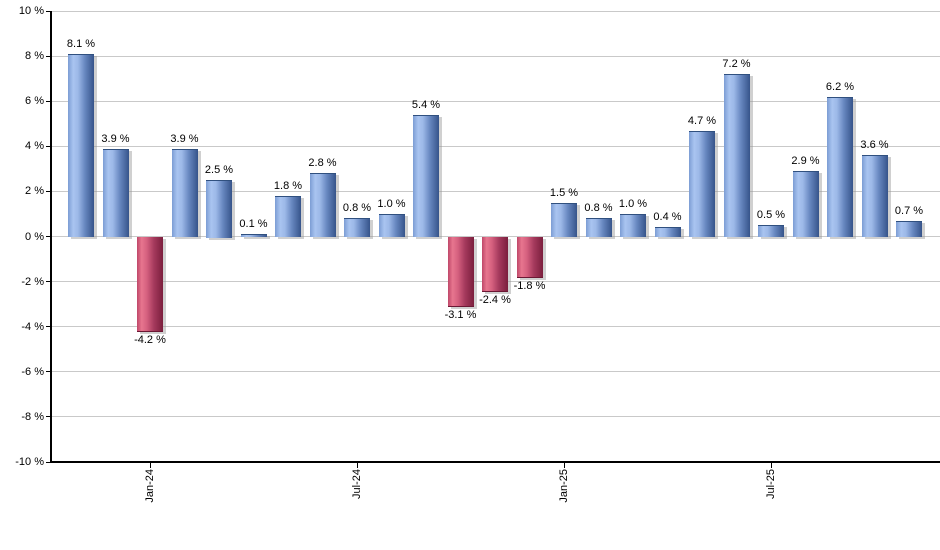  Describe the element at coordinates (32, 416) in the screenshot. I see `y-axis-tick-label: -8 %` at that location.